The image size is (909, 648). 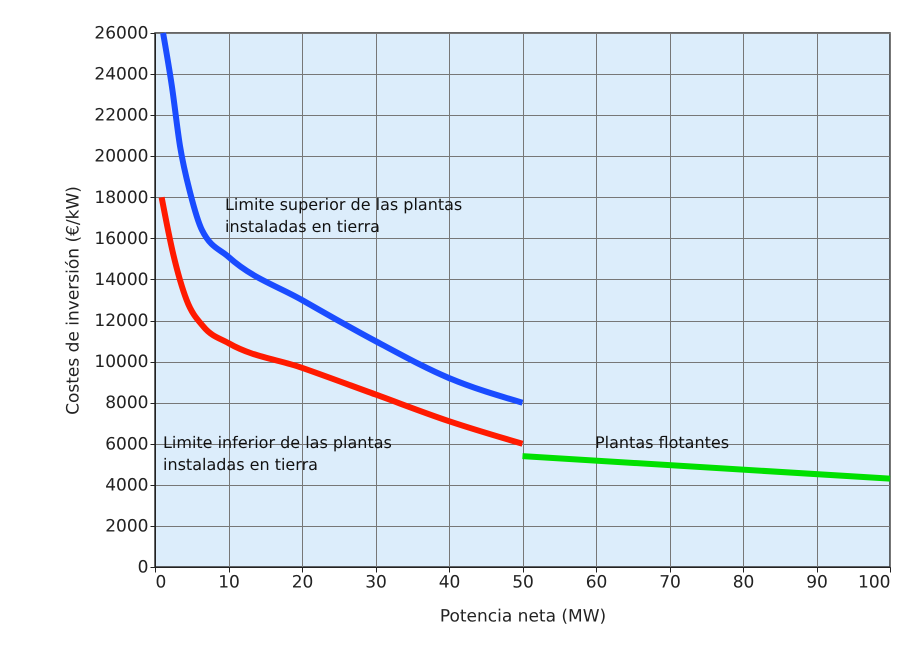 What do you see at coordinates (817, 582) in the screenshot?
I see `x-tick-label: 90` at bounding box center [817, 582].